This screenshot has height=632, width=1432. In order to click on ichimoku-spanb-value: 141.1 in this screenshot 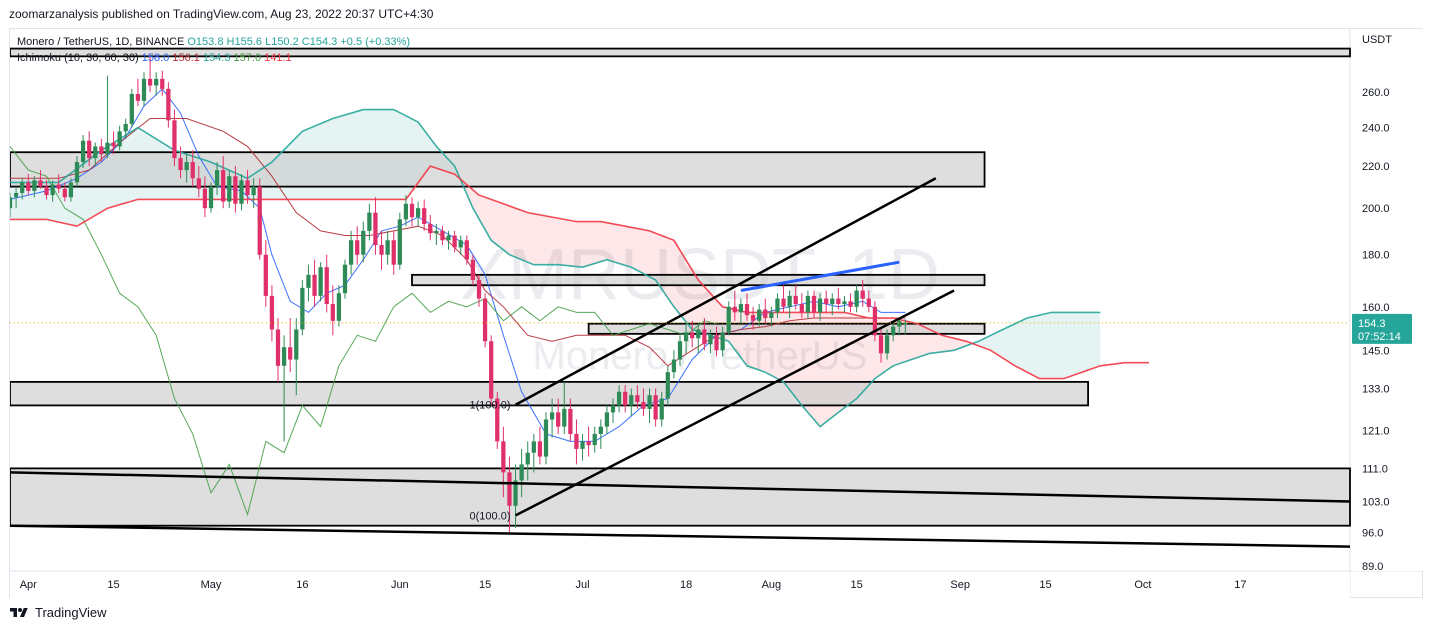, I will do `click(278, 58)`.